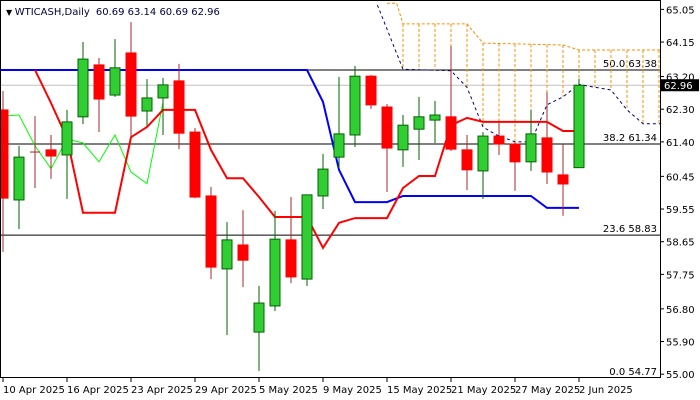  I want to click on chart-header: ▼ WTICASH,Daily 60.69 63.14 60.69 62.96, so click(113, 12).